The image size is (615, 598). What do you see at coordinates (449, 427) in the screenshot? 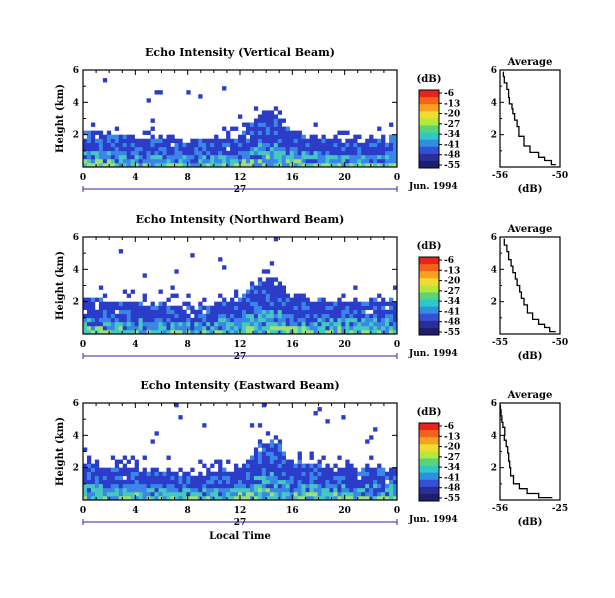
I see `colorbar-tick-label: -6` at bounding box center [449, 427].